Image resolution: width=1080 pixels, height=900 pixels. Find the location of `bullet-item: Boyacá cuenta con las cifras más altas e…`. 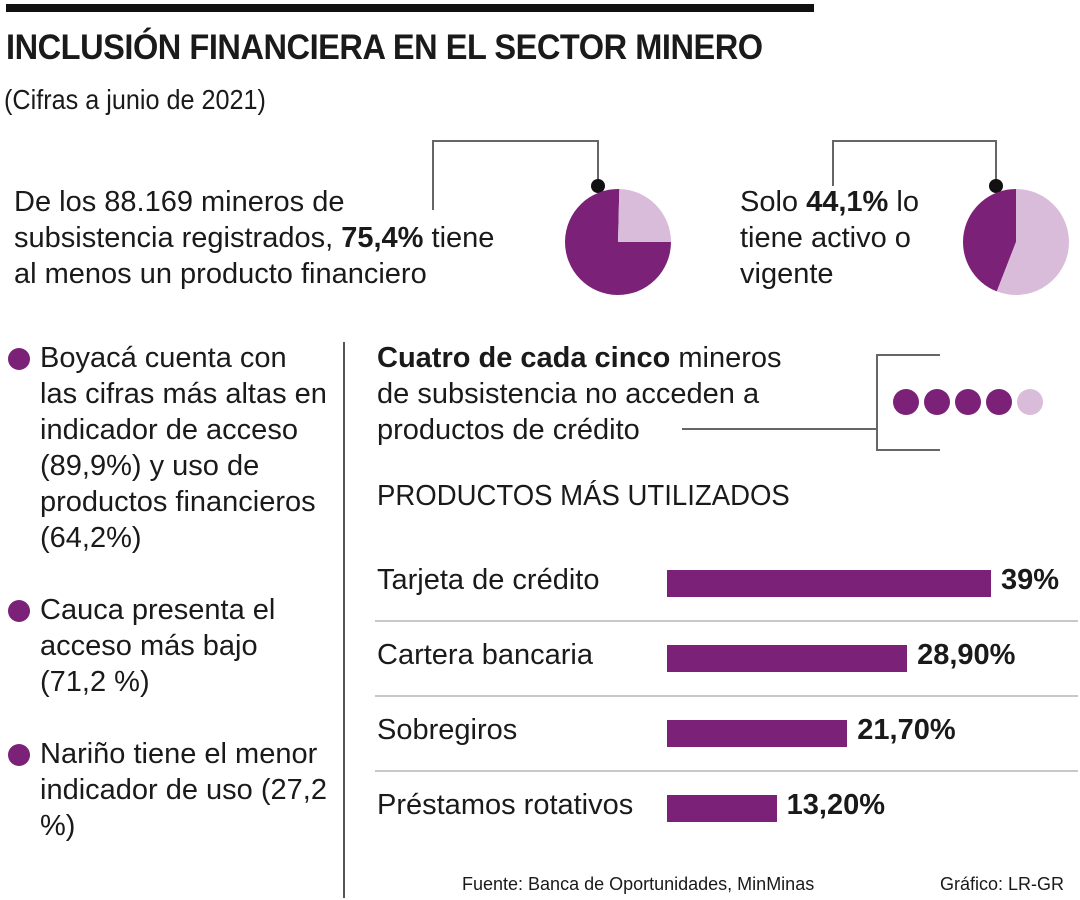

bullet-item: Boyacá cuenta con las cifras más altas e… is located at coordinates (168, 448).